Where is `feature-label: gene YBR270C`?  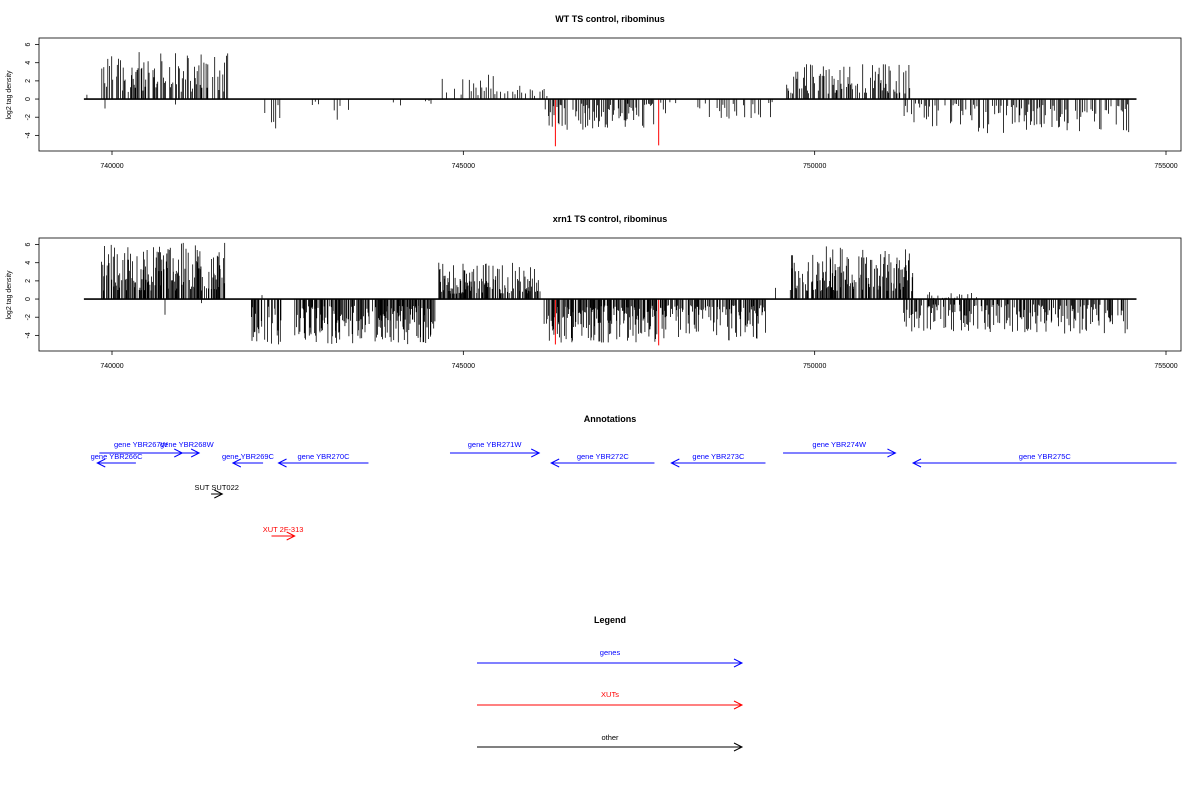
feature-label: gene YBR270C is located at coordinates (324, 456).